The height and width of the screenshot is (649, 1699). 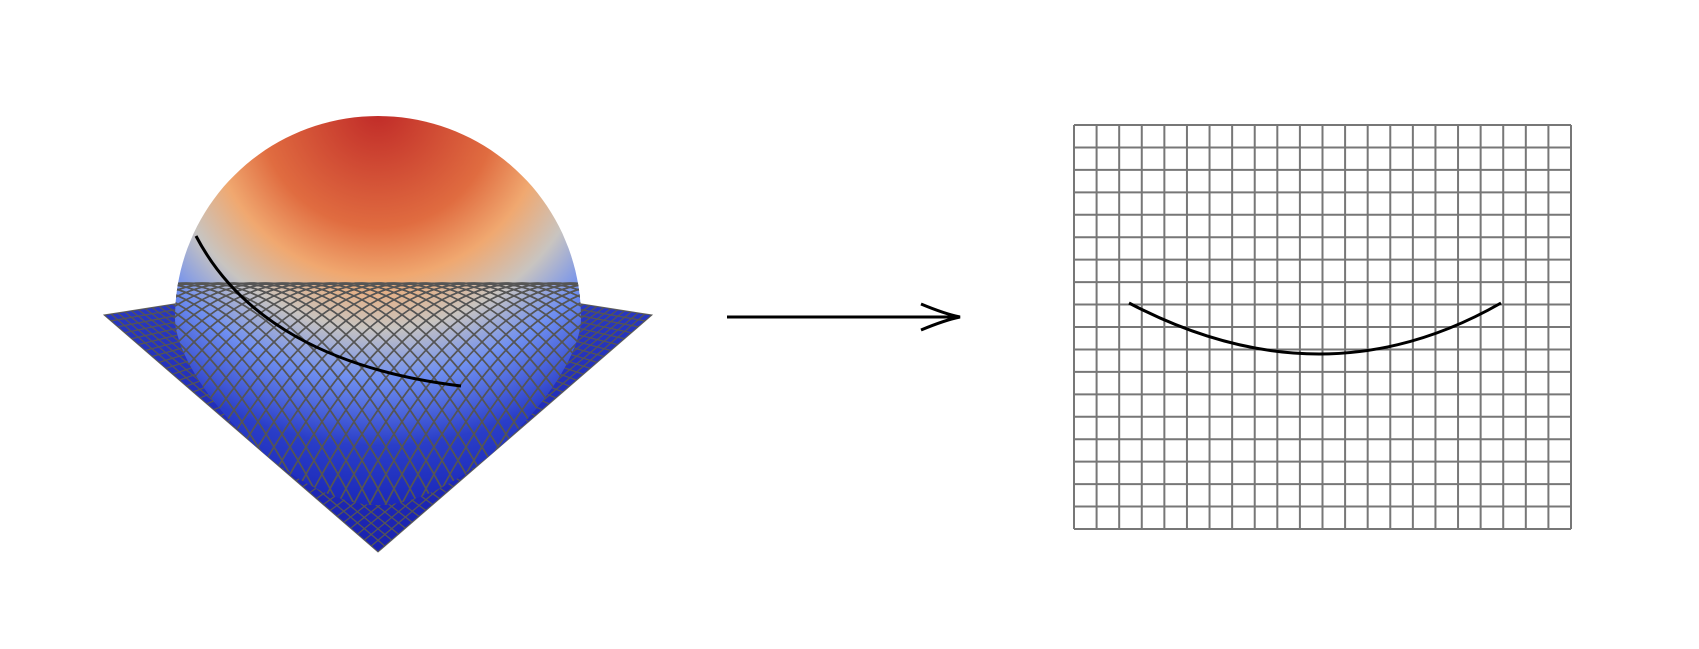 What do you see at coordinates (844, 317) in the screenshot?
I see `mapping-arrow` at bounding box center [844, 317].